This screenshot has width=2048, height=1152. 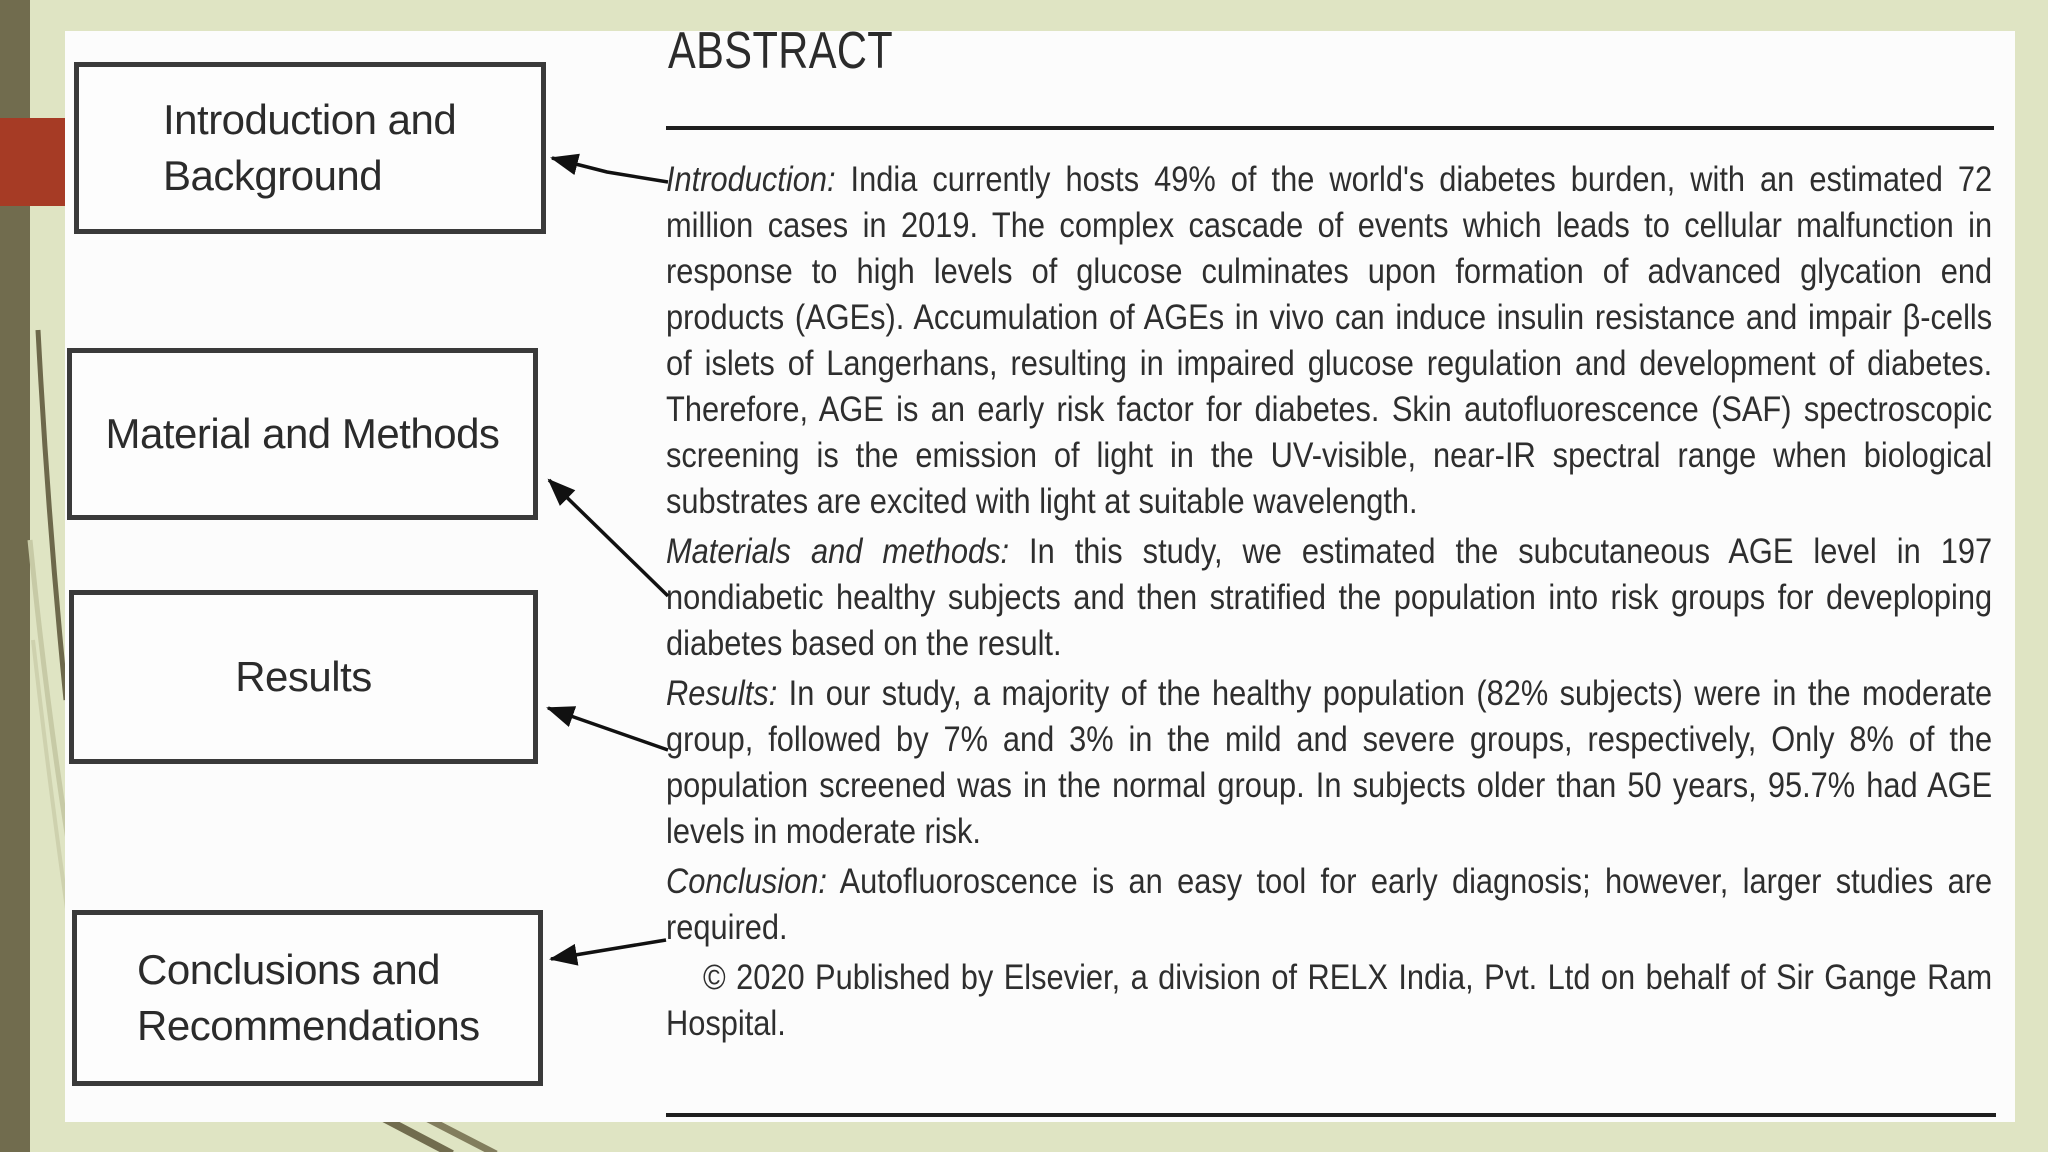 What do you see at coordinates (307, 998) in the screenshot?
I see `flow-box-conclusions: Conclusions and Recommendations` at bounding box center [307, 998].